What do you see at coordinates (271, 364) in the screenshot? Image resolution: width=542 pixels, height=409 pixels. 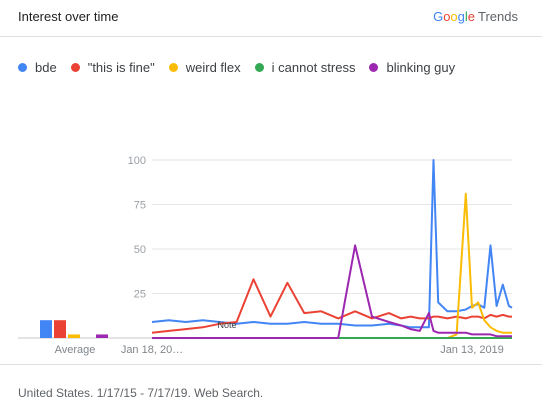 I see `footer-divider` at bounding box center [271, 364].